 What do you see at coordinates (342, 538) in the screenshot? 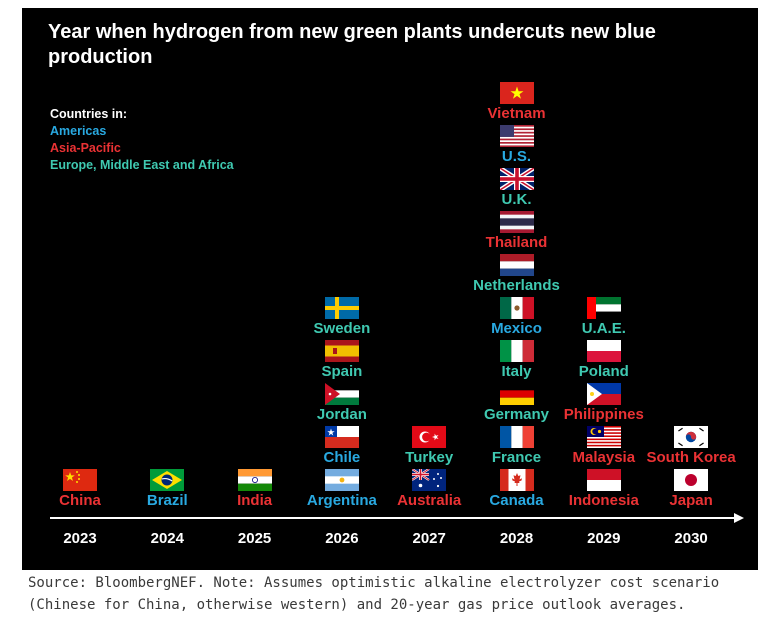
I see `year-label-2026: 2026` at bounding box center [342, 538].